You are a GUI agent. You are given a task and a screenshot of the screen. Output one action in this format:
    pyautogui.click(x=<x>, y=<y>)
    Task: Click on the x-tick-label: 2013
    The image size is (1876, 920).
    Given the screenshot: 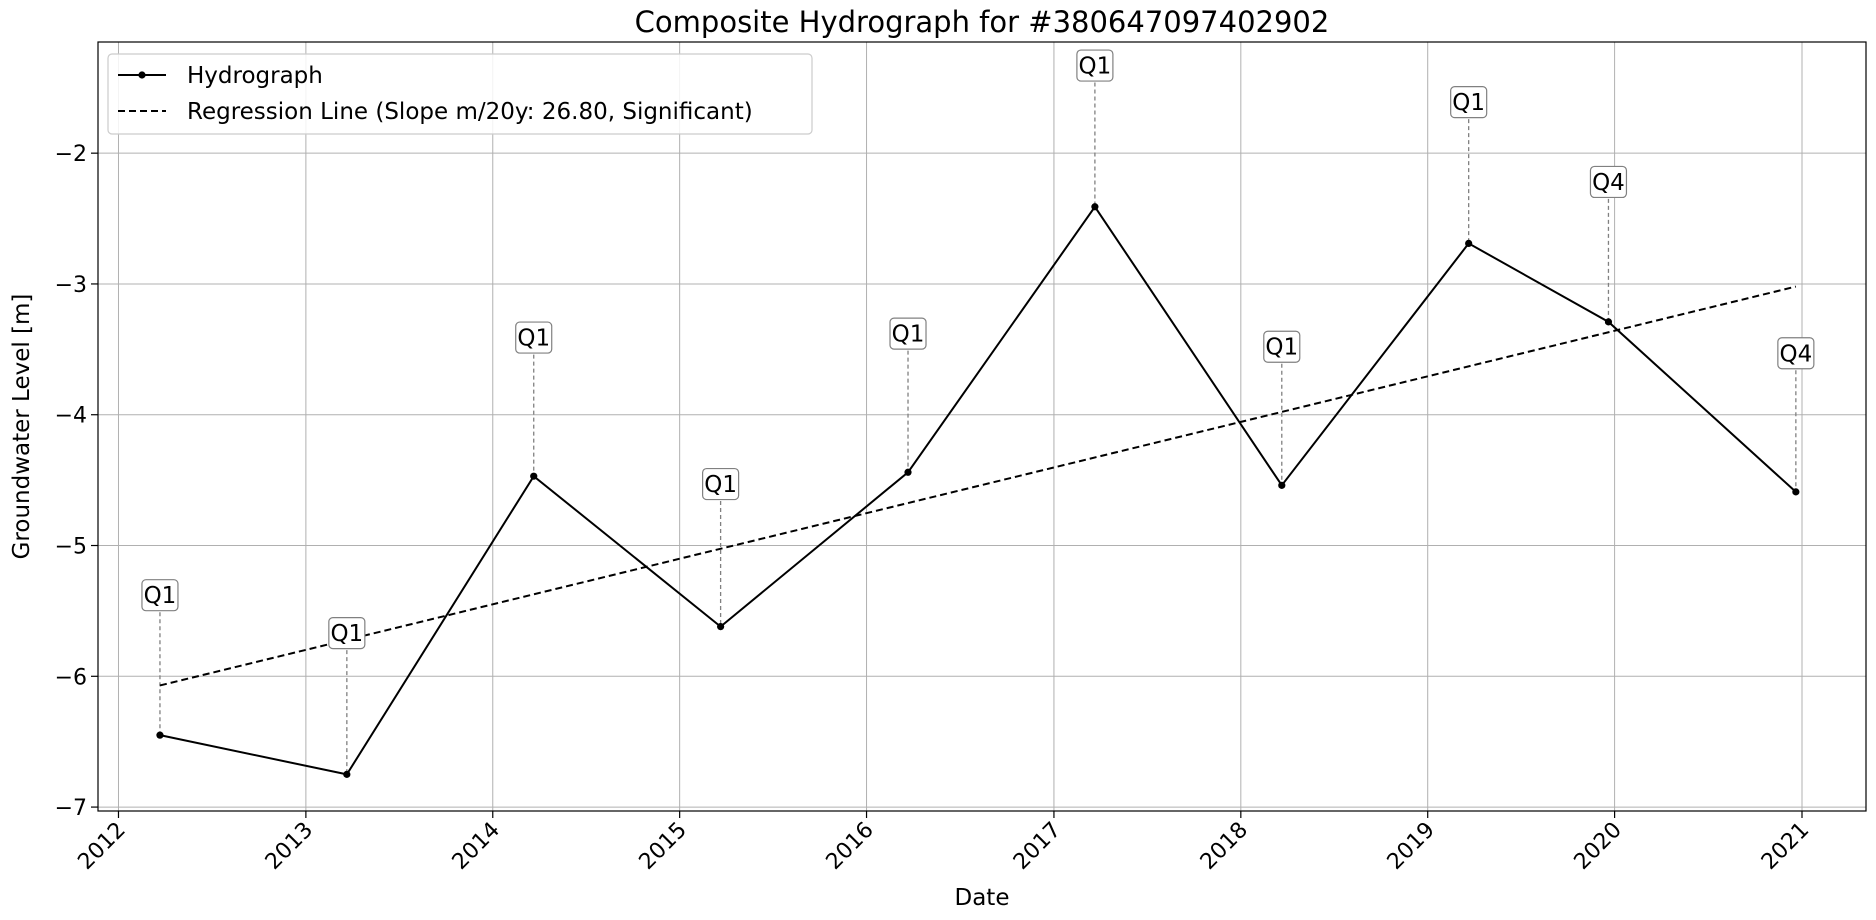 What is the action you would take?
    pyautogui.click(x=289, y=846)
    